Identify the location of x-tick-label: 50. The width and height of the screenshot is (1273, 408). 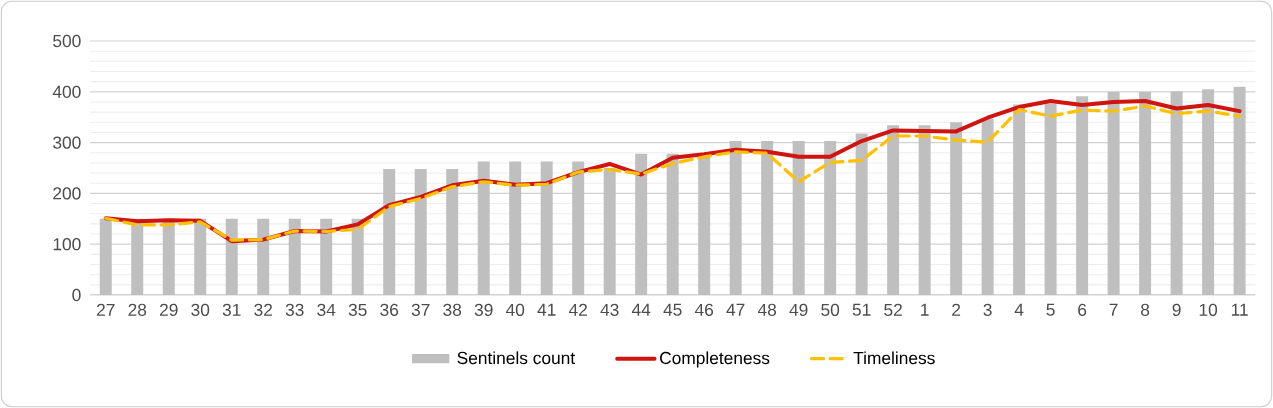
(830, 309).